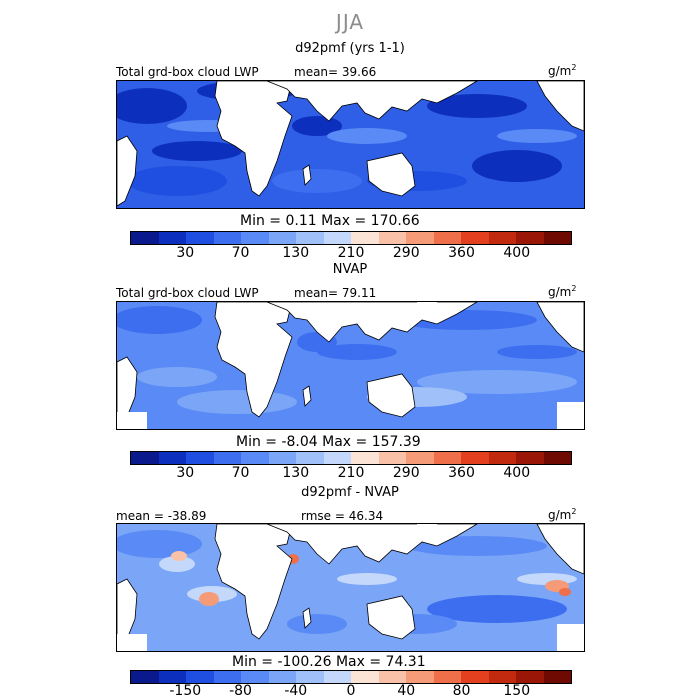 This screenshot has width=700, height=700. What do you see at coordinates (350, 365) in the screenshot?
I see `panel2-map` at bounding box center [350, 365].